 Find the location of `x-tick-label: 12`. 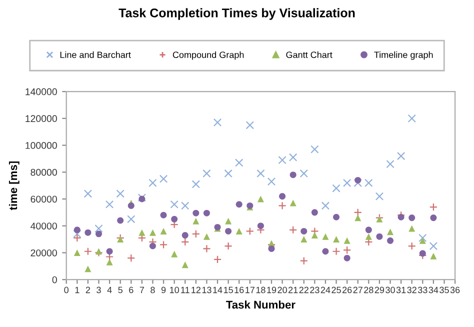

x-tick-label: 12 is located at coordinates (196, 290).